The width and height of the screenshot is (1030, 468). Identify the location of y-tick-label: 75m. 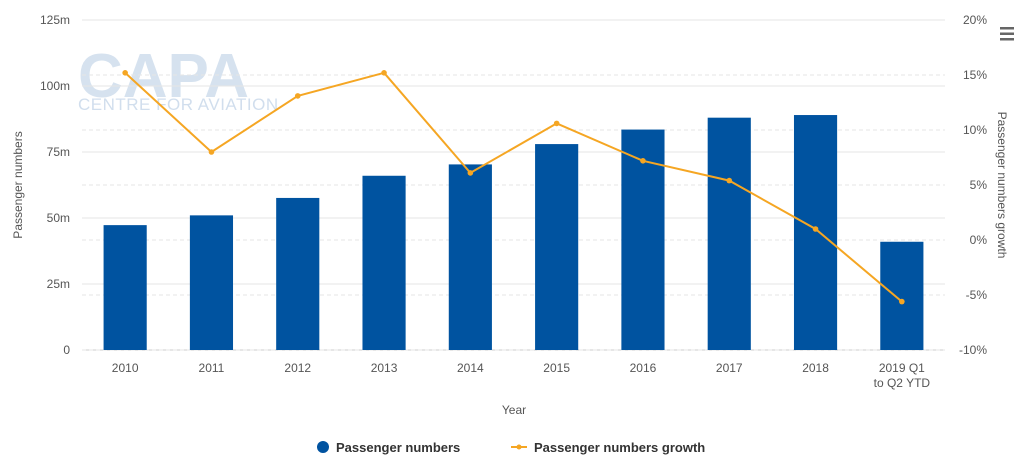
(58, 152).